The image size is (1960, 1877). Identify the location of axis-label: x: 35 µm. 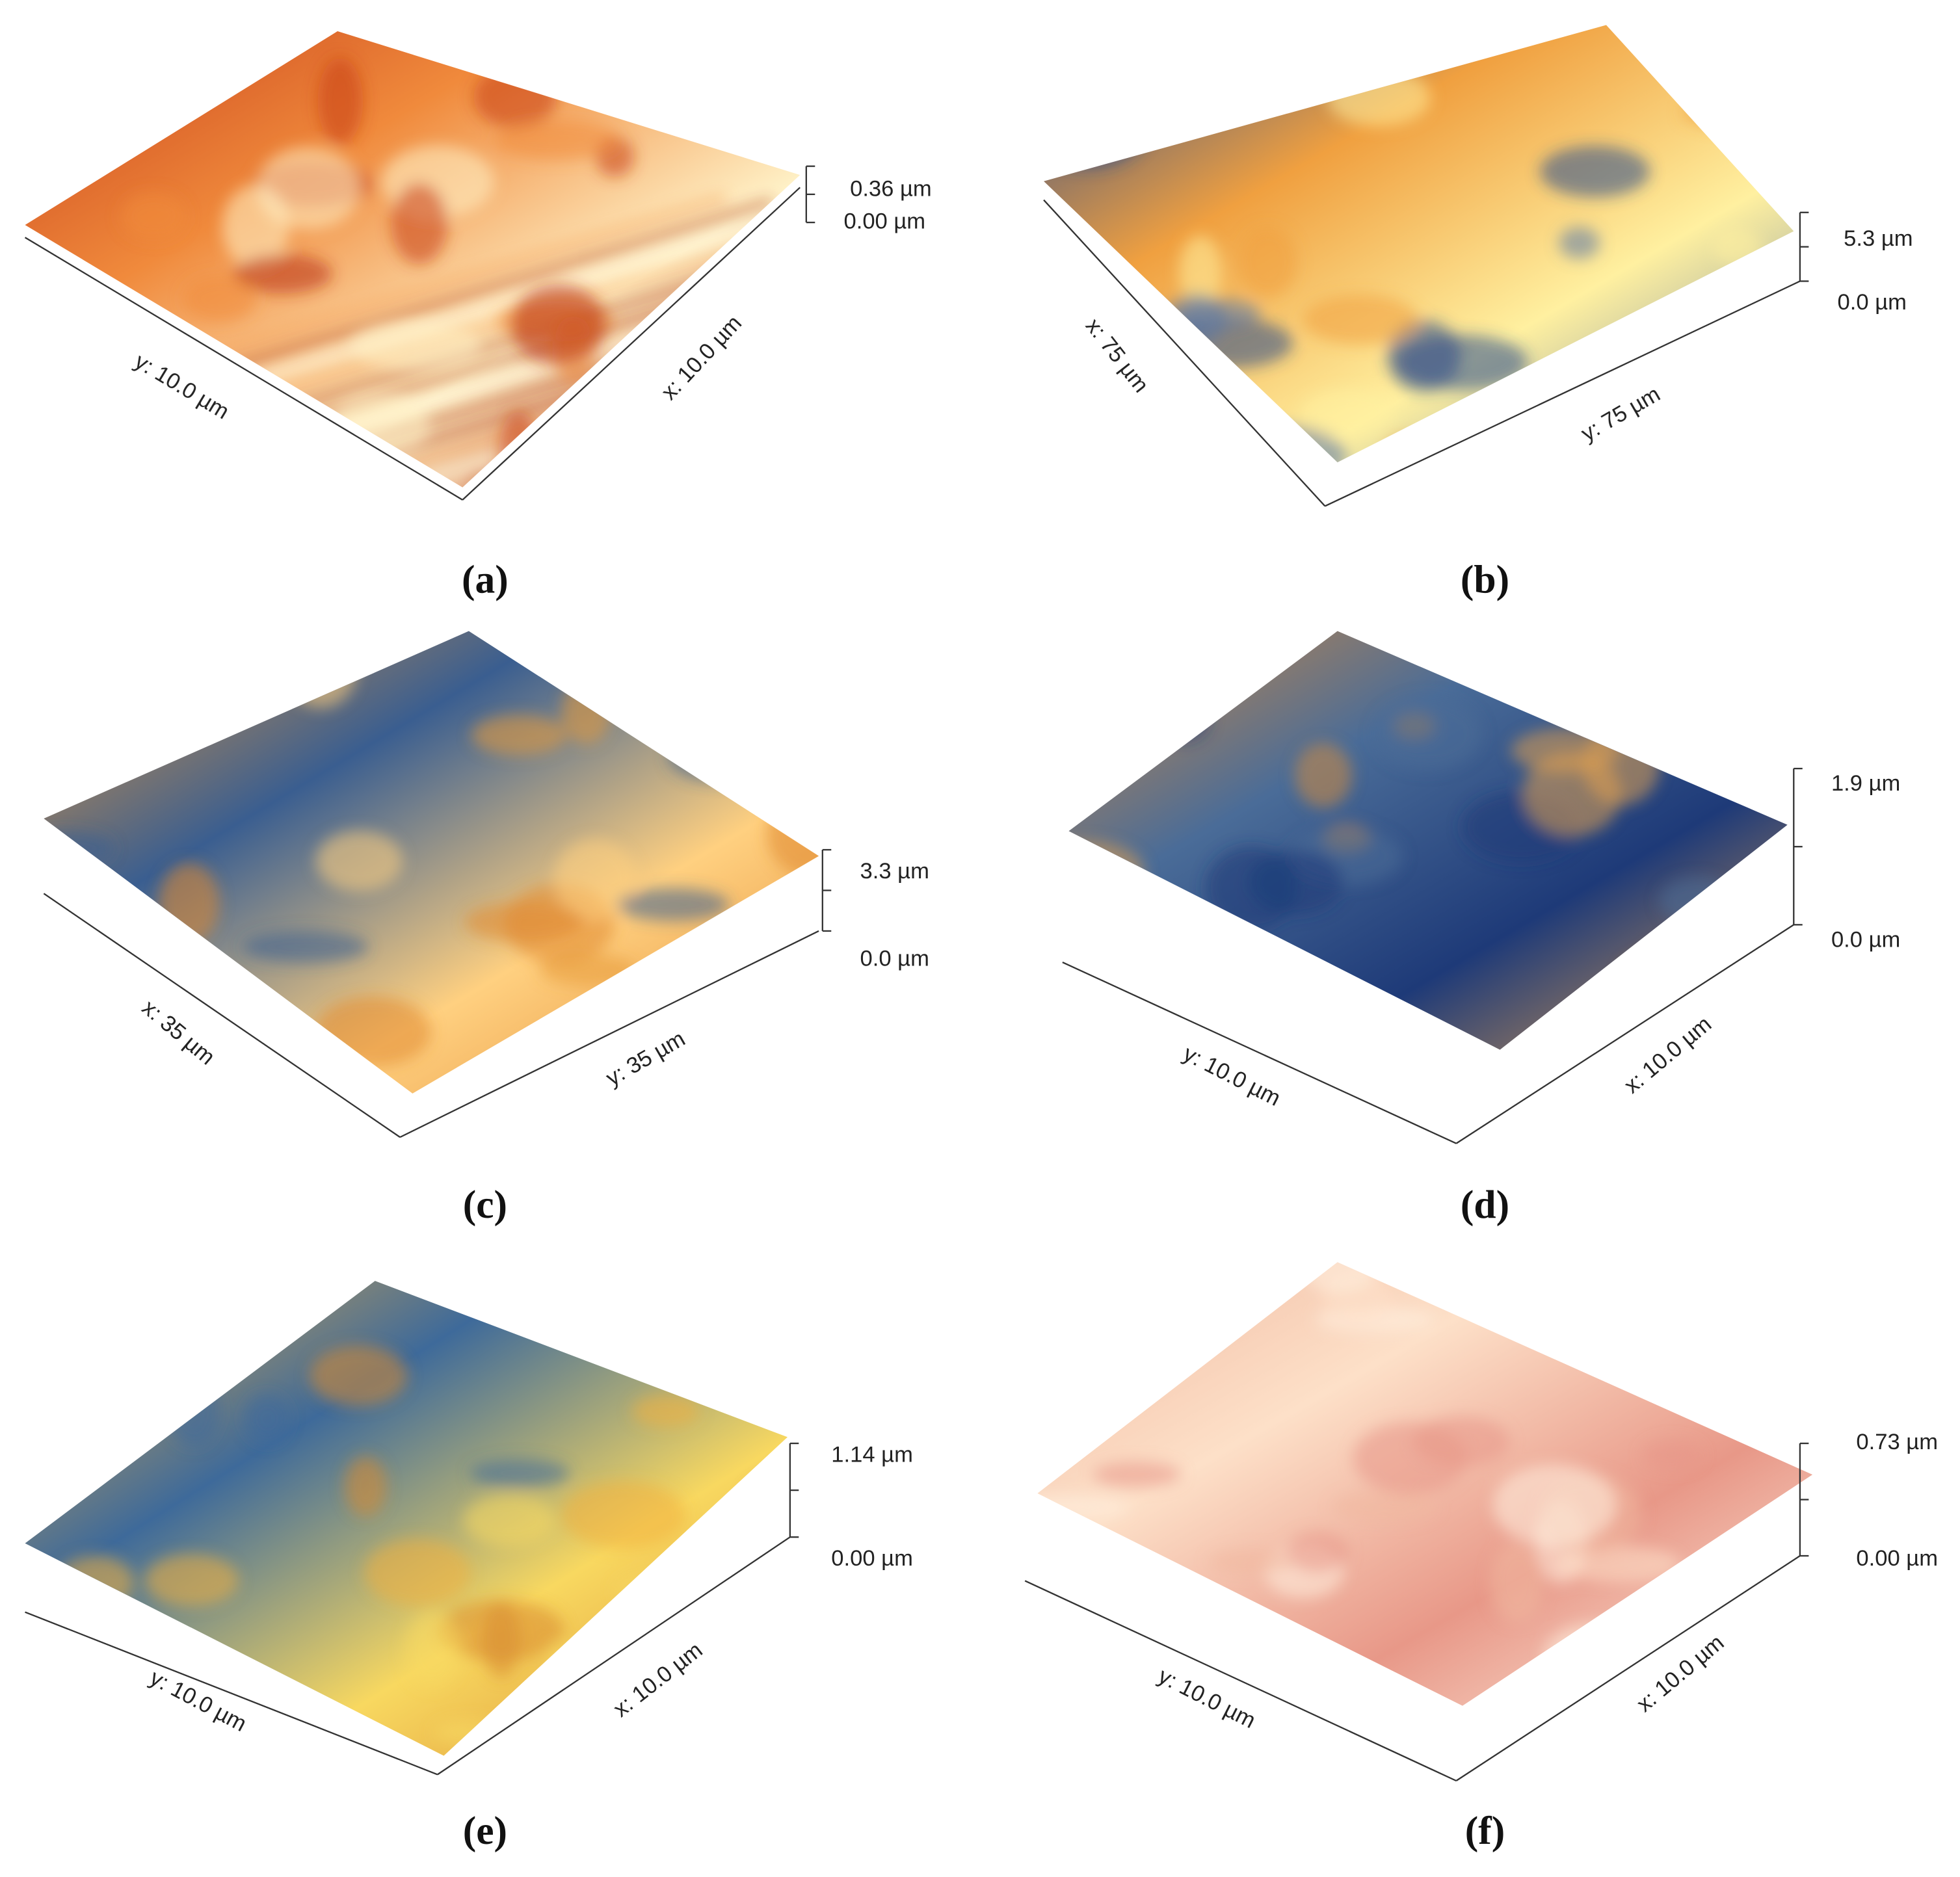
(178, 1032).